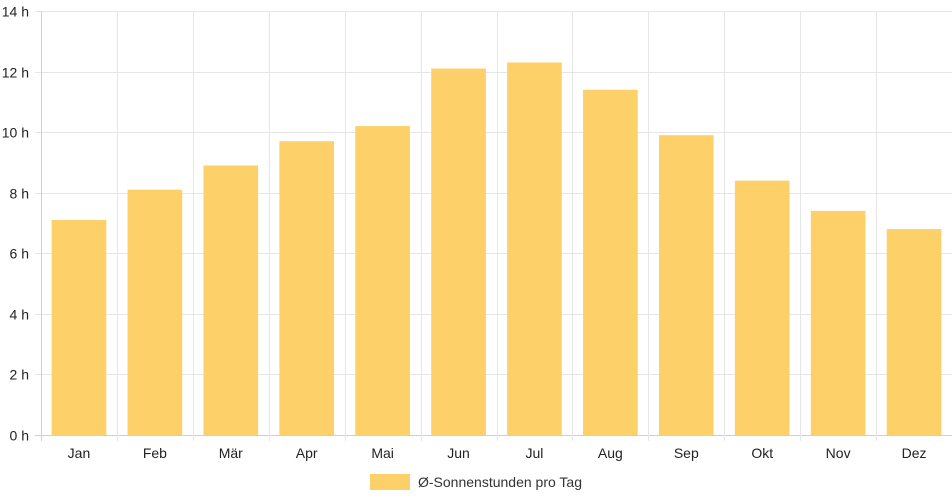  What do you see at coordinates (19, 254) in the screenshot?
I see `y-tick-label: 6 h` at bounding box center [19, 254].